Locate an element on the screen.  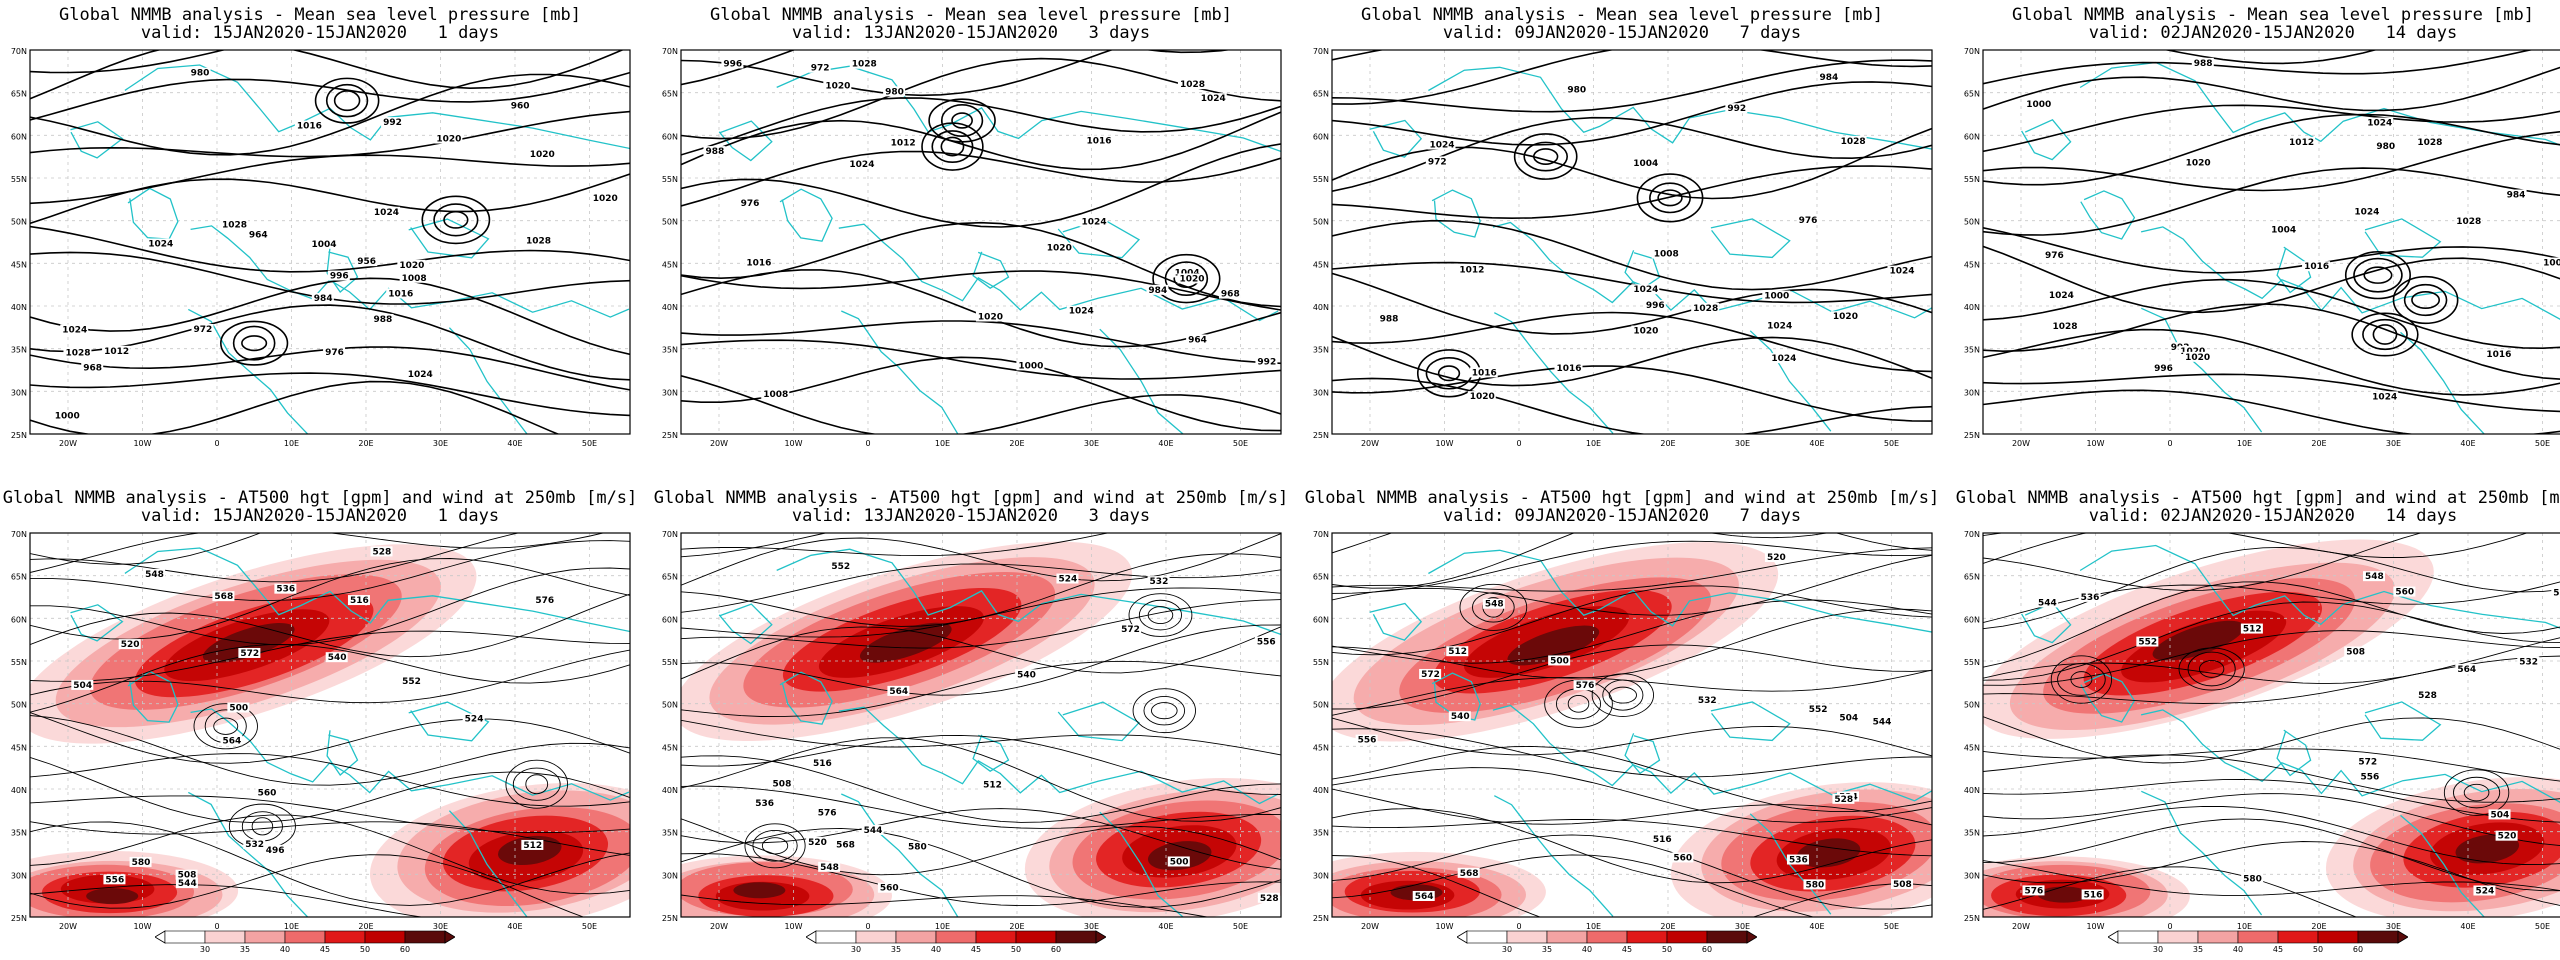
lon-tick-label: 20W is located at coordinates (2021, 443).